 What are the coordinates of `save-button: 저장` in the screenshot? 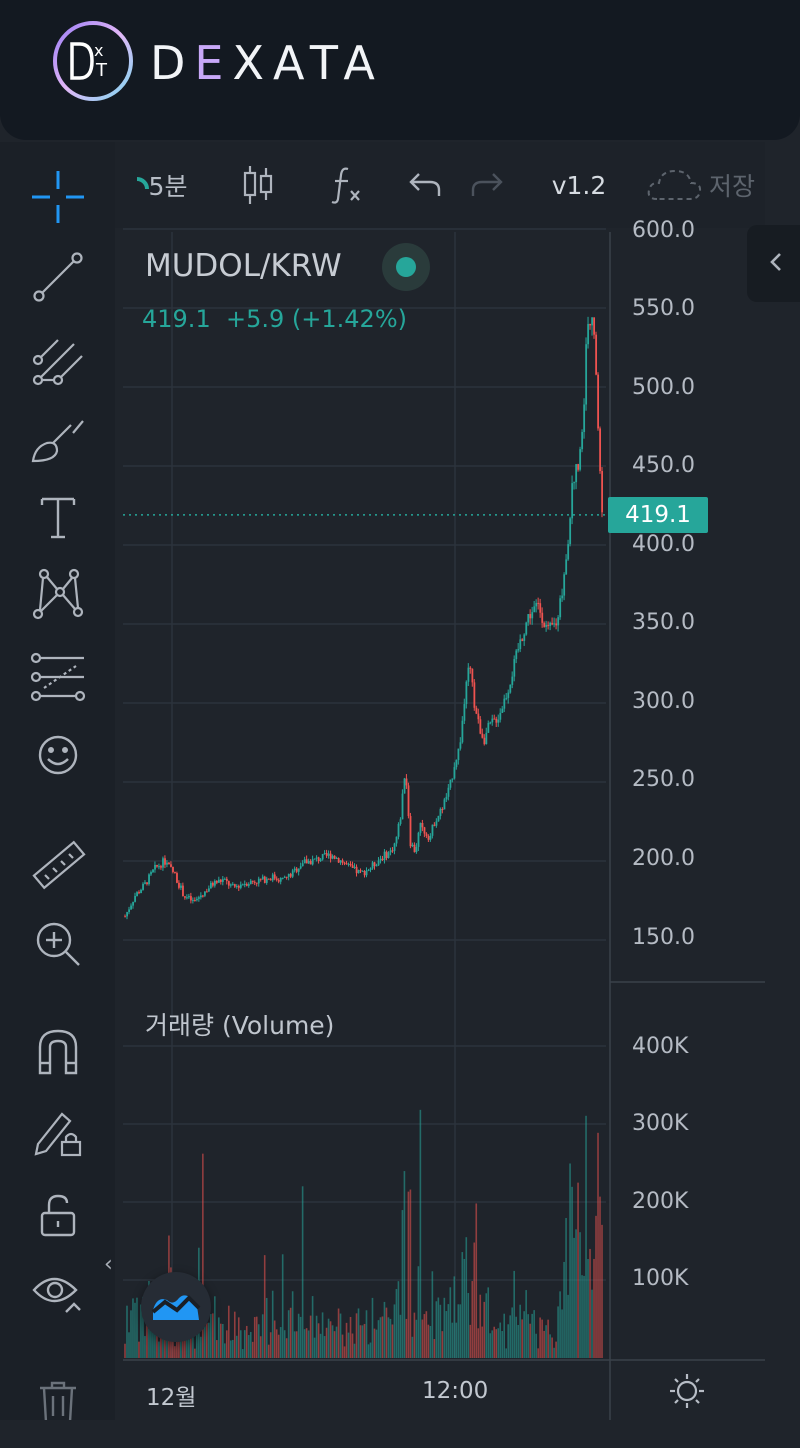 It's located at (705, 185).